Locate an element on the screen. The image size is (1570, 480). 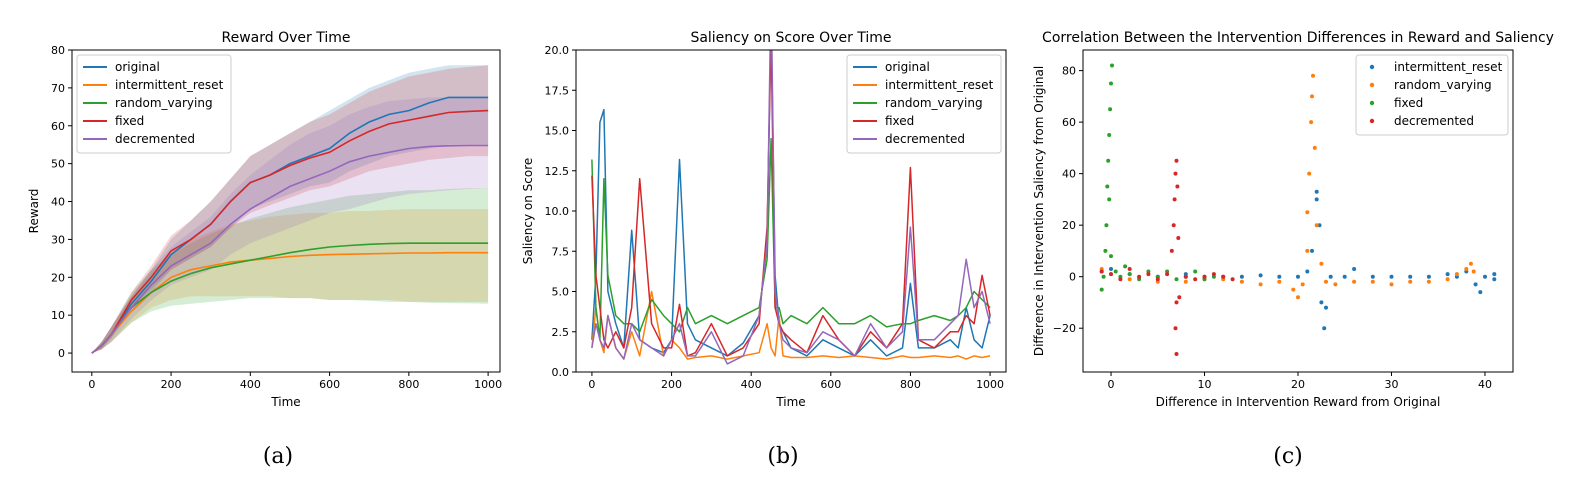
legend-label: random_varying is located at coordinates (164, 103).